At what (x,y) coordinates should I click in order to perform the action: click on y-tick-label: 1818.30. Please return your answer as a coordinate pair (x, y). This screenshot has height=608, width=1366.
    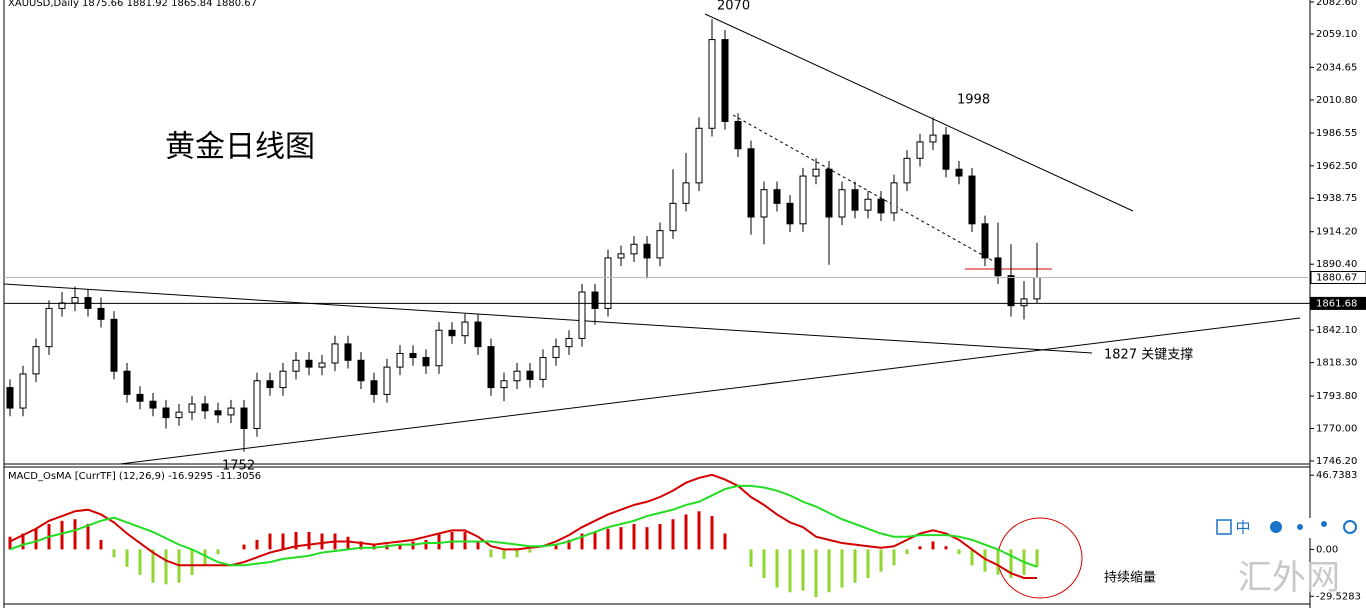
    Looking at the image, I should click on (1336, 363).